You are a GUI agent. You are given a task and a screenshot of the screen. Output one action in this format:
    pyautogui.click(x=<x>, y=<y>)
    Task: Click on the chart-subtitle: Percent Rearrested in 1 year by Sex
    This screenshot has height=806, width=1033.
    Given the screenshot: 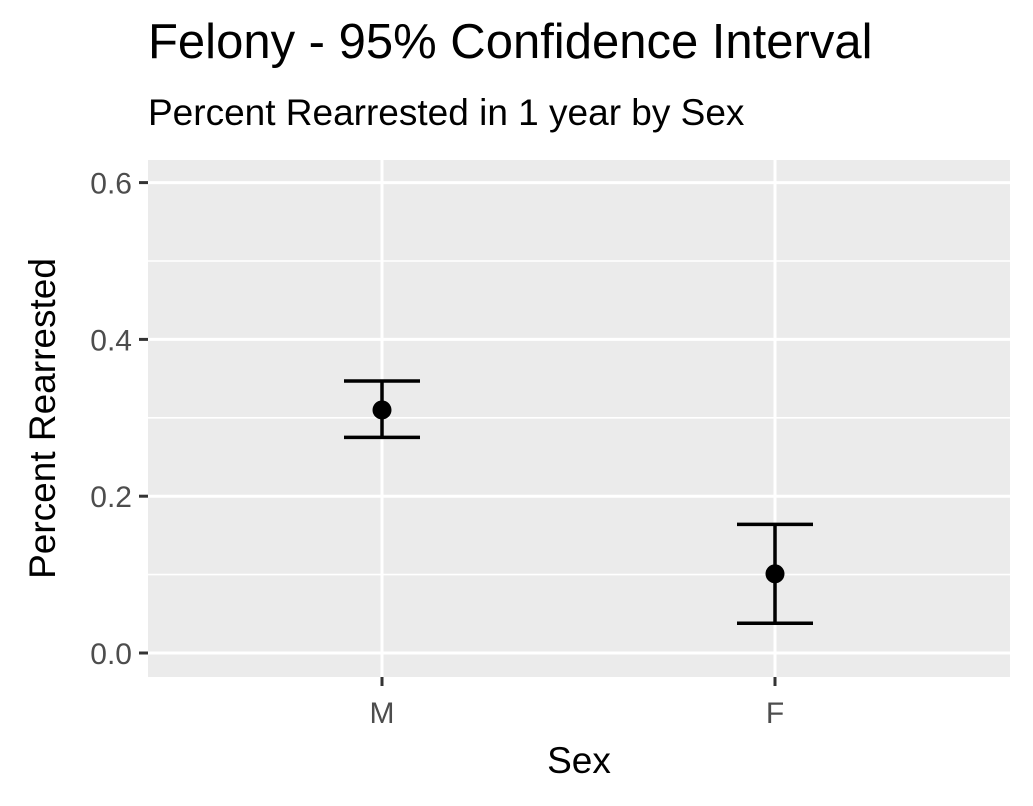 What is the action you would take?
    pyautogui.click(x=446, y=112)
    